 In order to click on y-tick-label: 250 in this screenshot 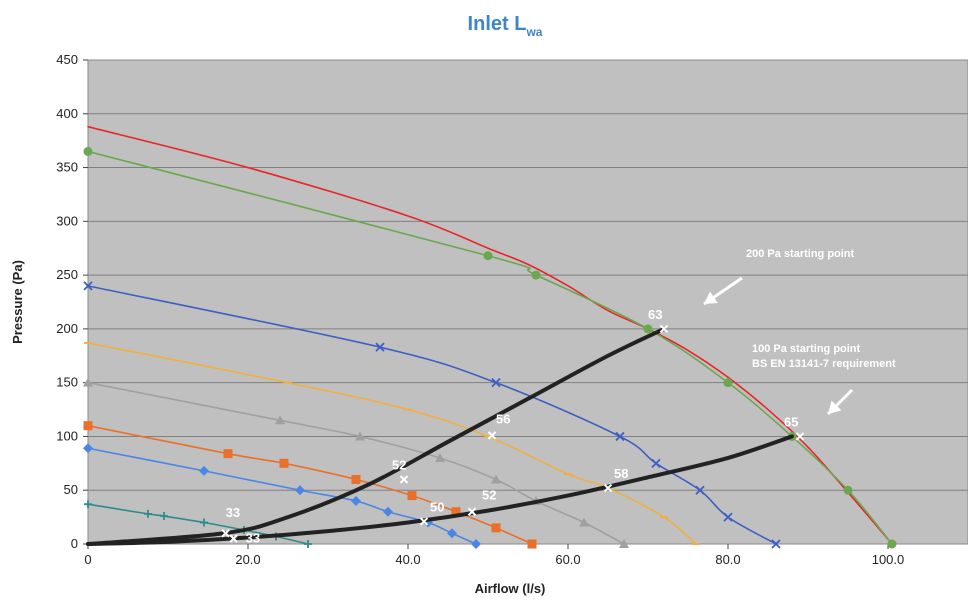, I will do `click(67, 274)`.